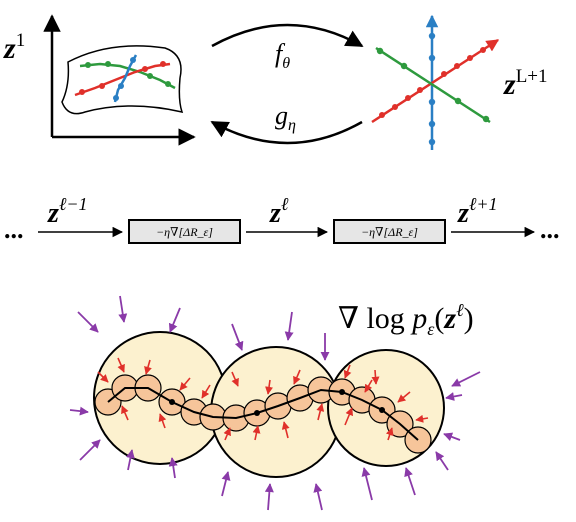  I want to click on backward-label: gη, so click(285, 117).